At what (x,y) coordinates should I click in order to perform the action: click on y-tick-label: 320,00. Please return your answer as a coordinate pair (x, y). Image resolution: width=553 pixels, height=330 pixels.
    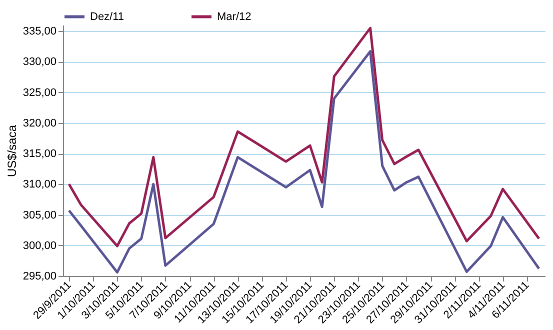
    Looking at the image, I should click on (39, 123).